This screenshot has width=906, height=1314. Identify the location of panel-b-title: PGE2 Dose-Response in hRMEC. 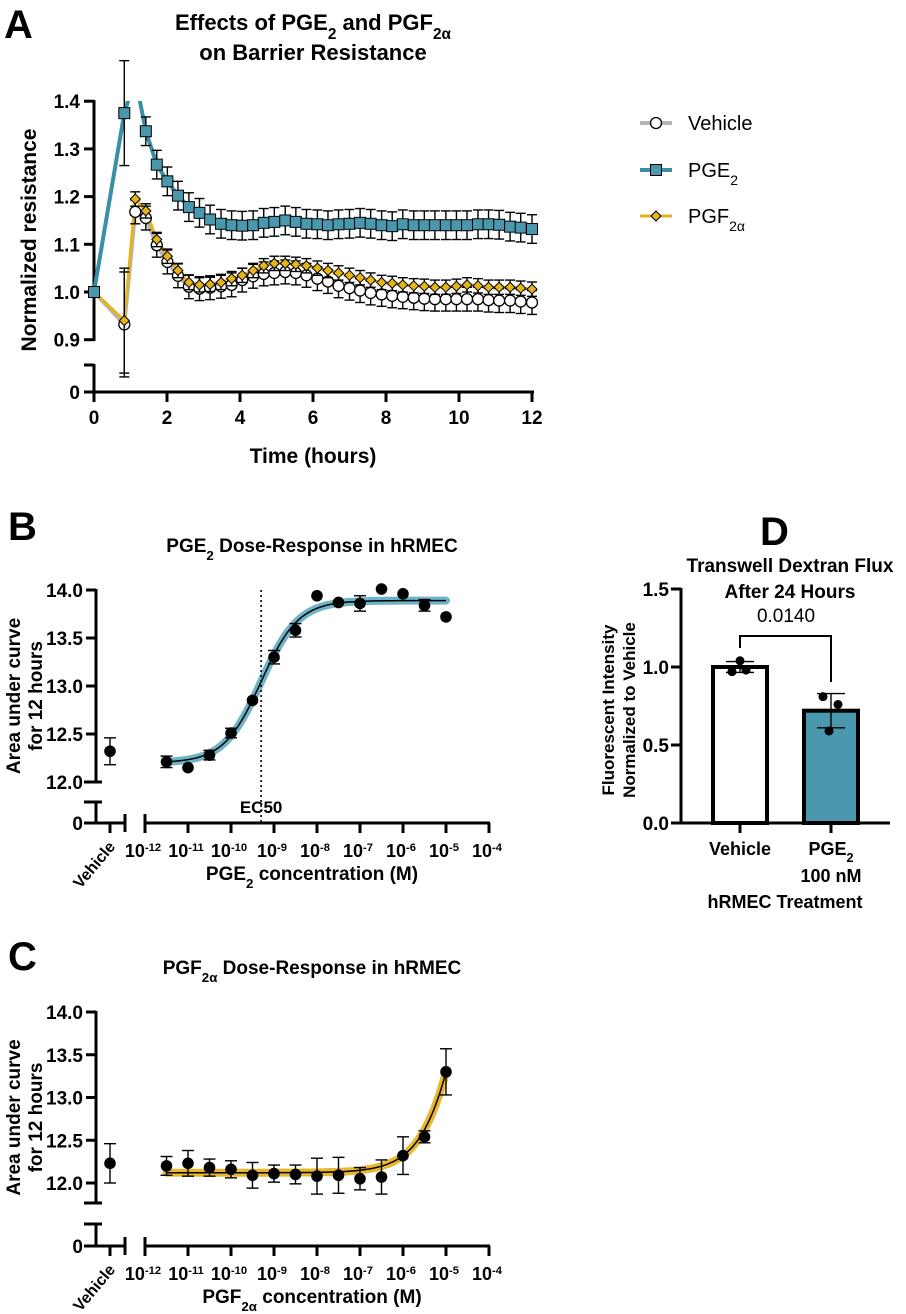
(312, 549).